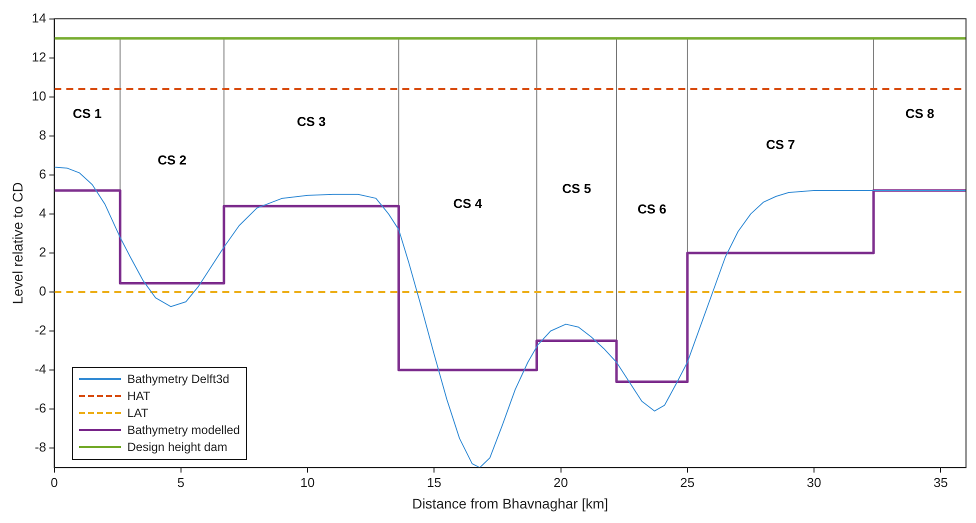 The height and width of the screenshot is (523, 976). What do you see at coordinates (577, 188) in the screenshot?
I see `annotation: CS 5` at bounding box center [577, 188].